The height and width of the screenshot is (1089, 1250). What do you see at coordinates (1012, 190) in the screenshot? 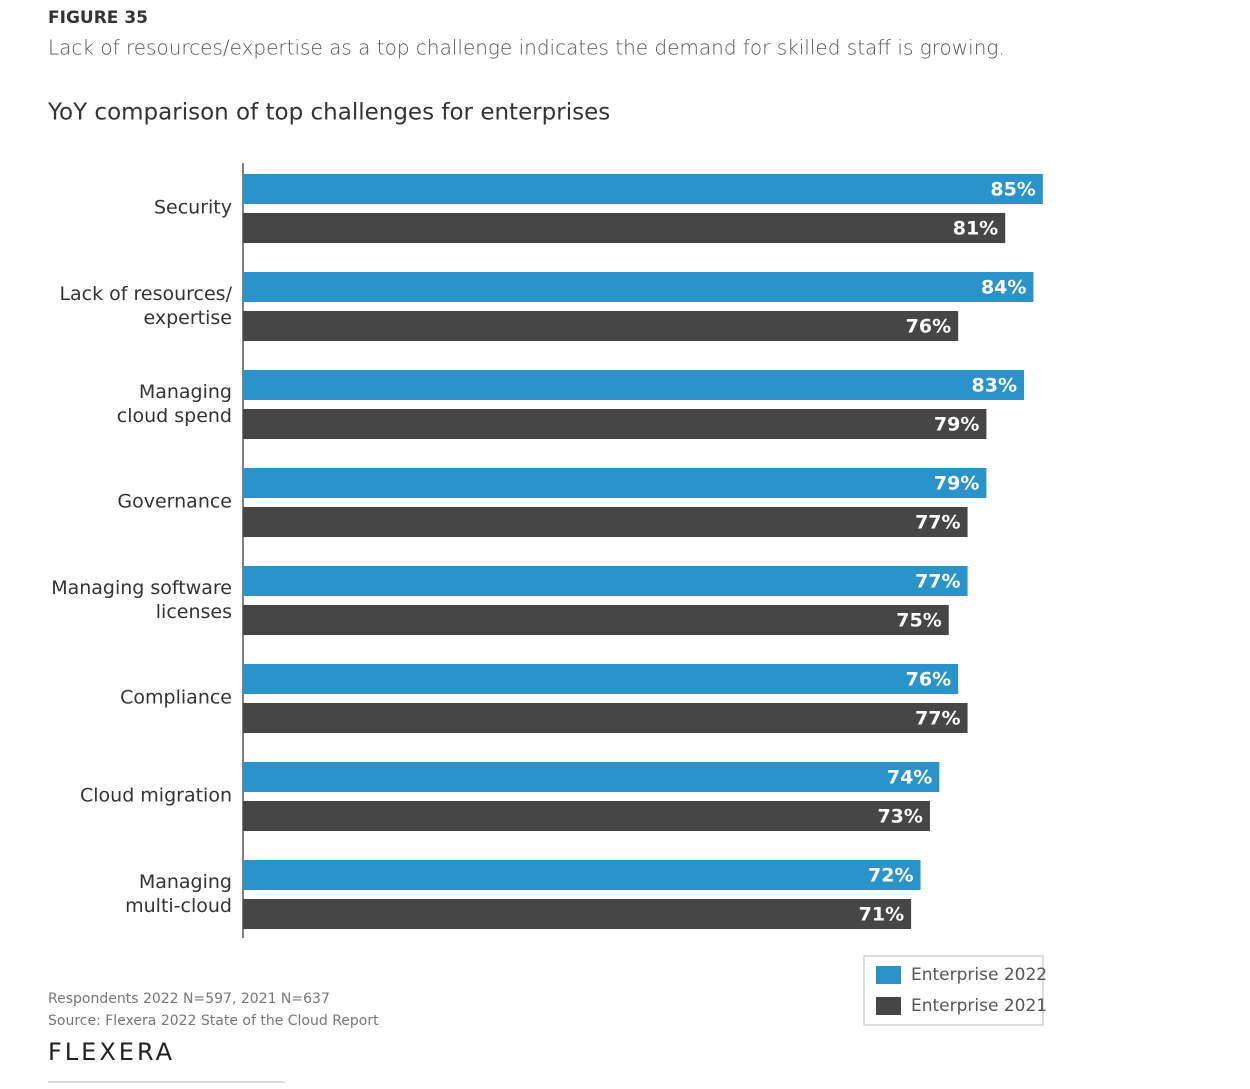
I see `value-label: 85%` at bounding box center [1012, 190].